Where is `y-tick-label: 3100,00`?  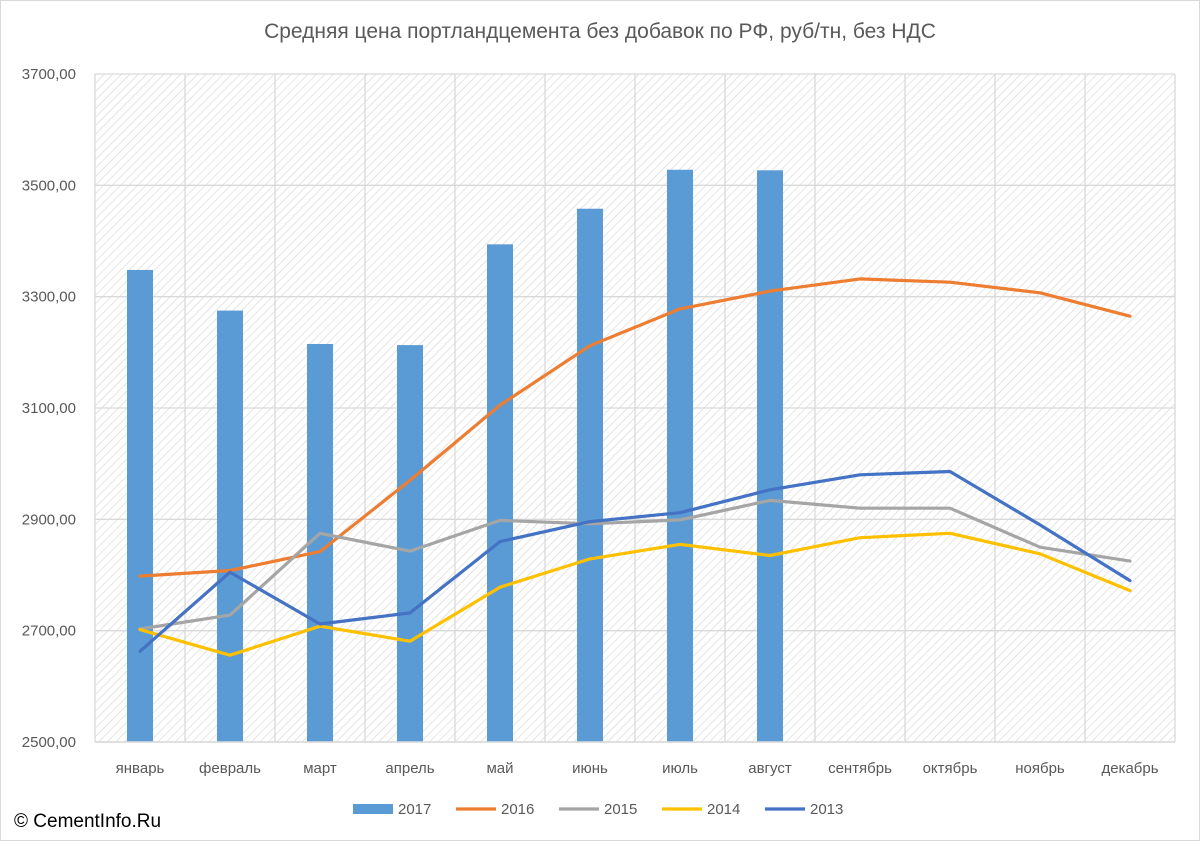 y-tick-label: 3100,00 is located at coordinates (49, 408).